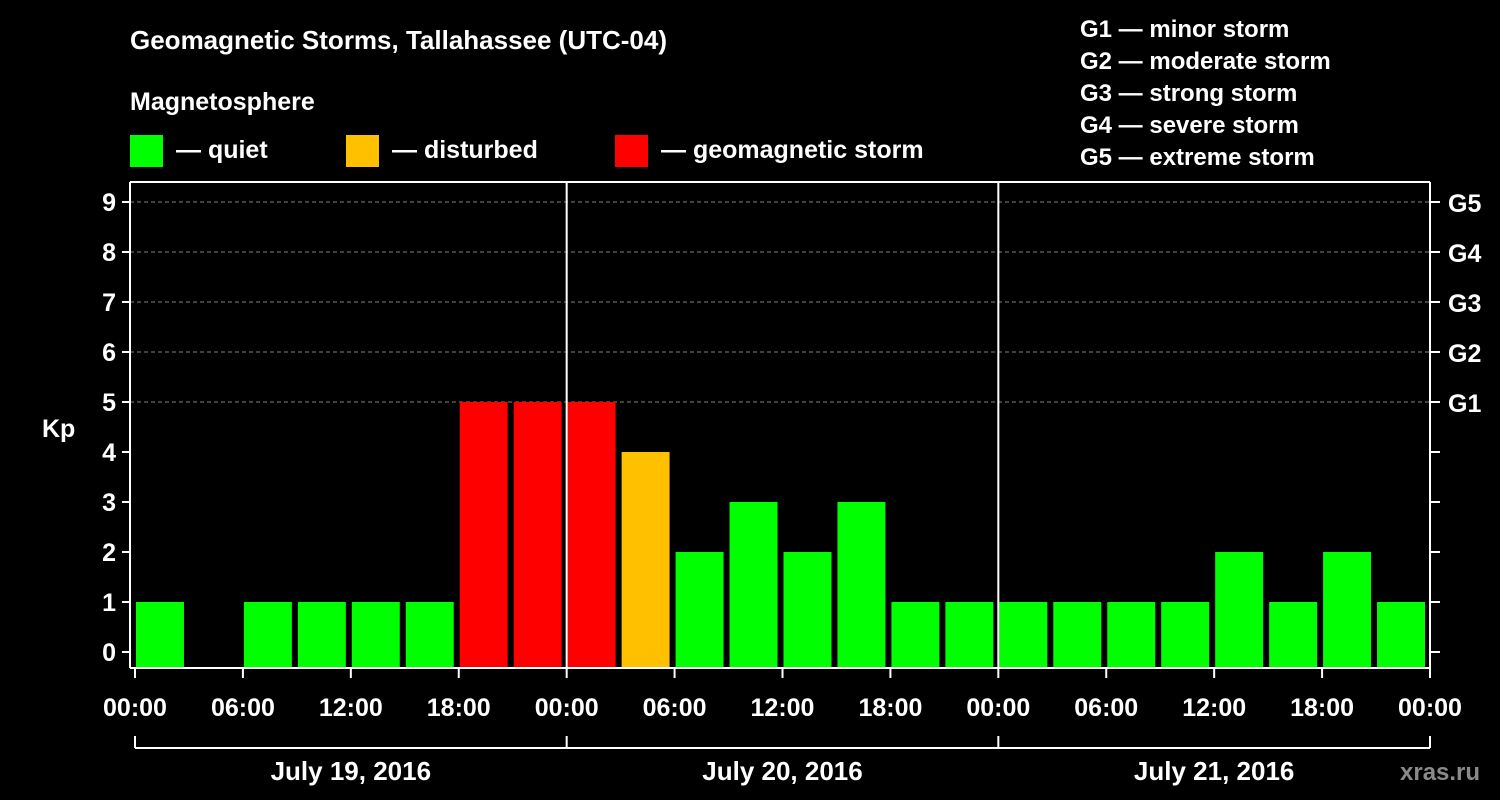  I want to click on storm-scale-item: G5 — extreme storm, so click(1197, 157).